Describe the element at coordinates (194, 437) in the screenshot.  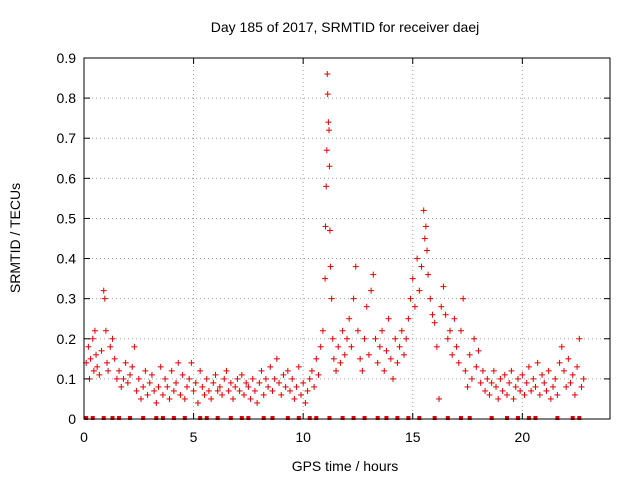
I see `x-tick-label: 5` at that location.